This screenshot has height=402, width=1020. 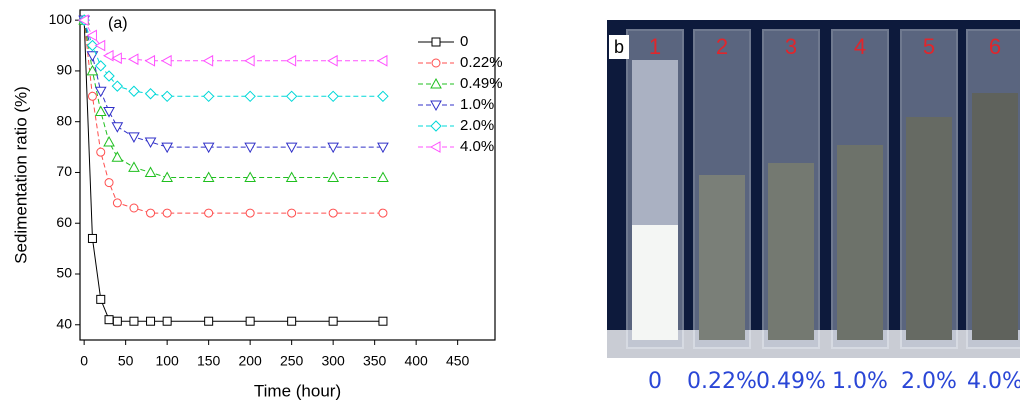 I want to click on vial-number: 2, so click(x=722, y=46).